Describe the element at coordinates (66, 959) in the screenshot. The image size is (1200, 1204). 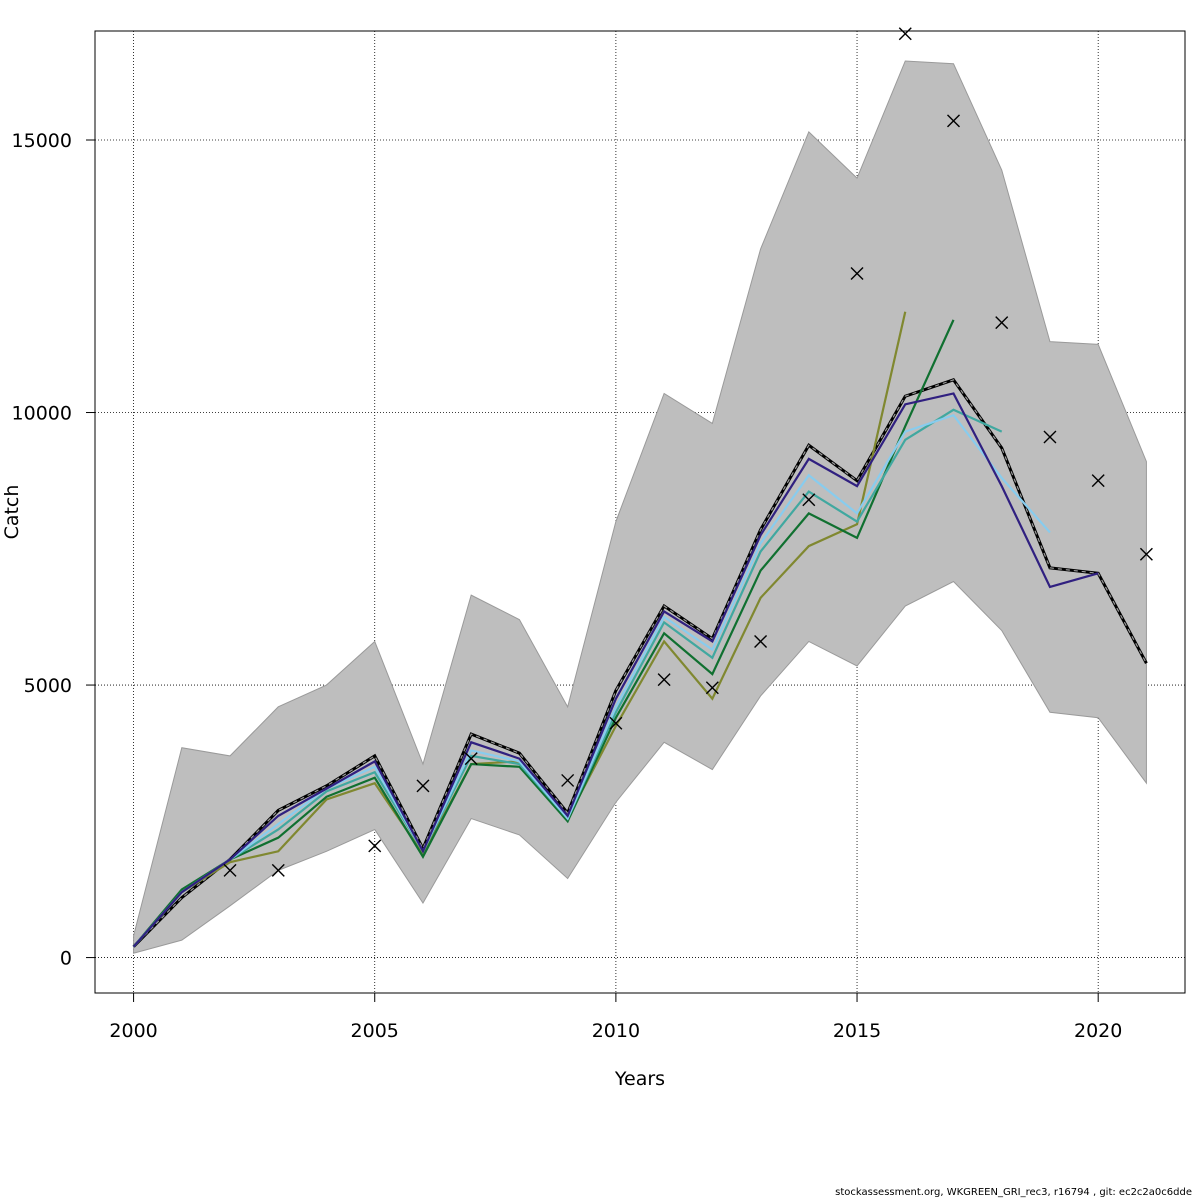
I see `y-tick-label: 0` at that location.